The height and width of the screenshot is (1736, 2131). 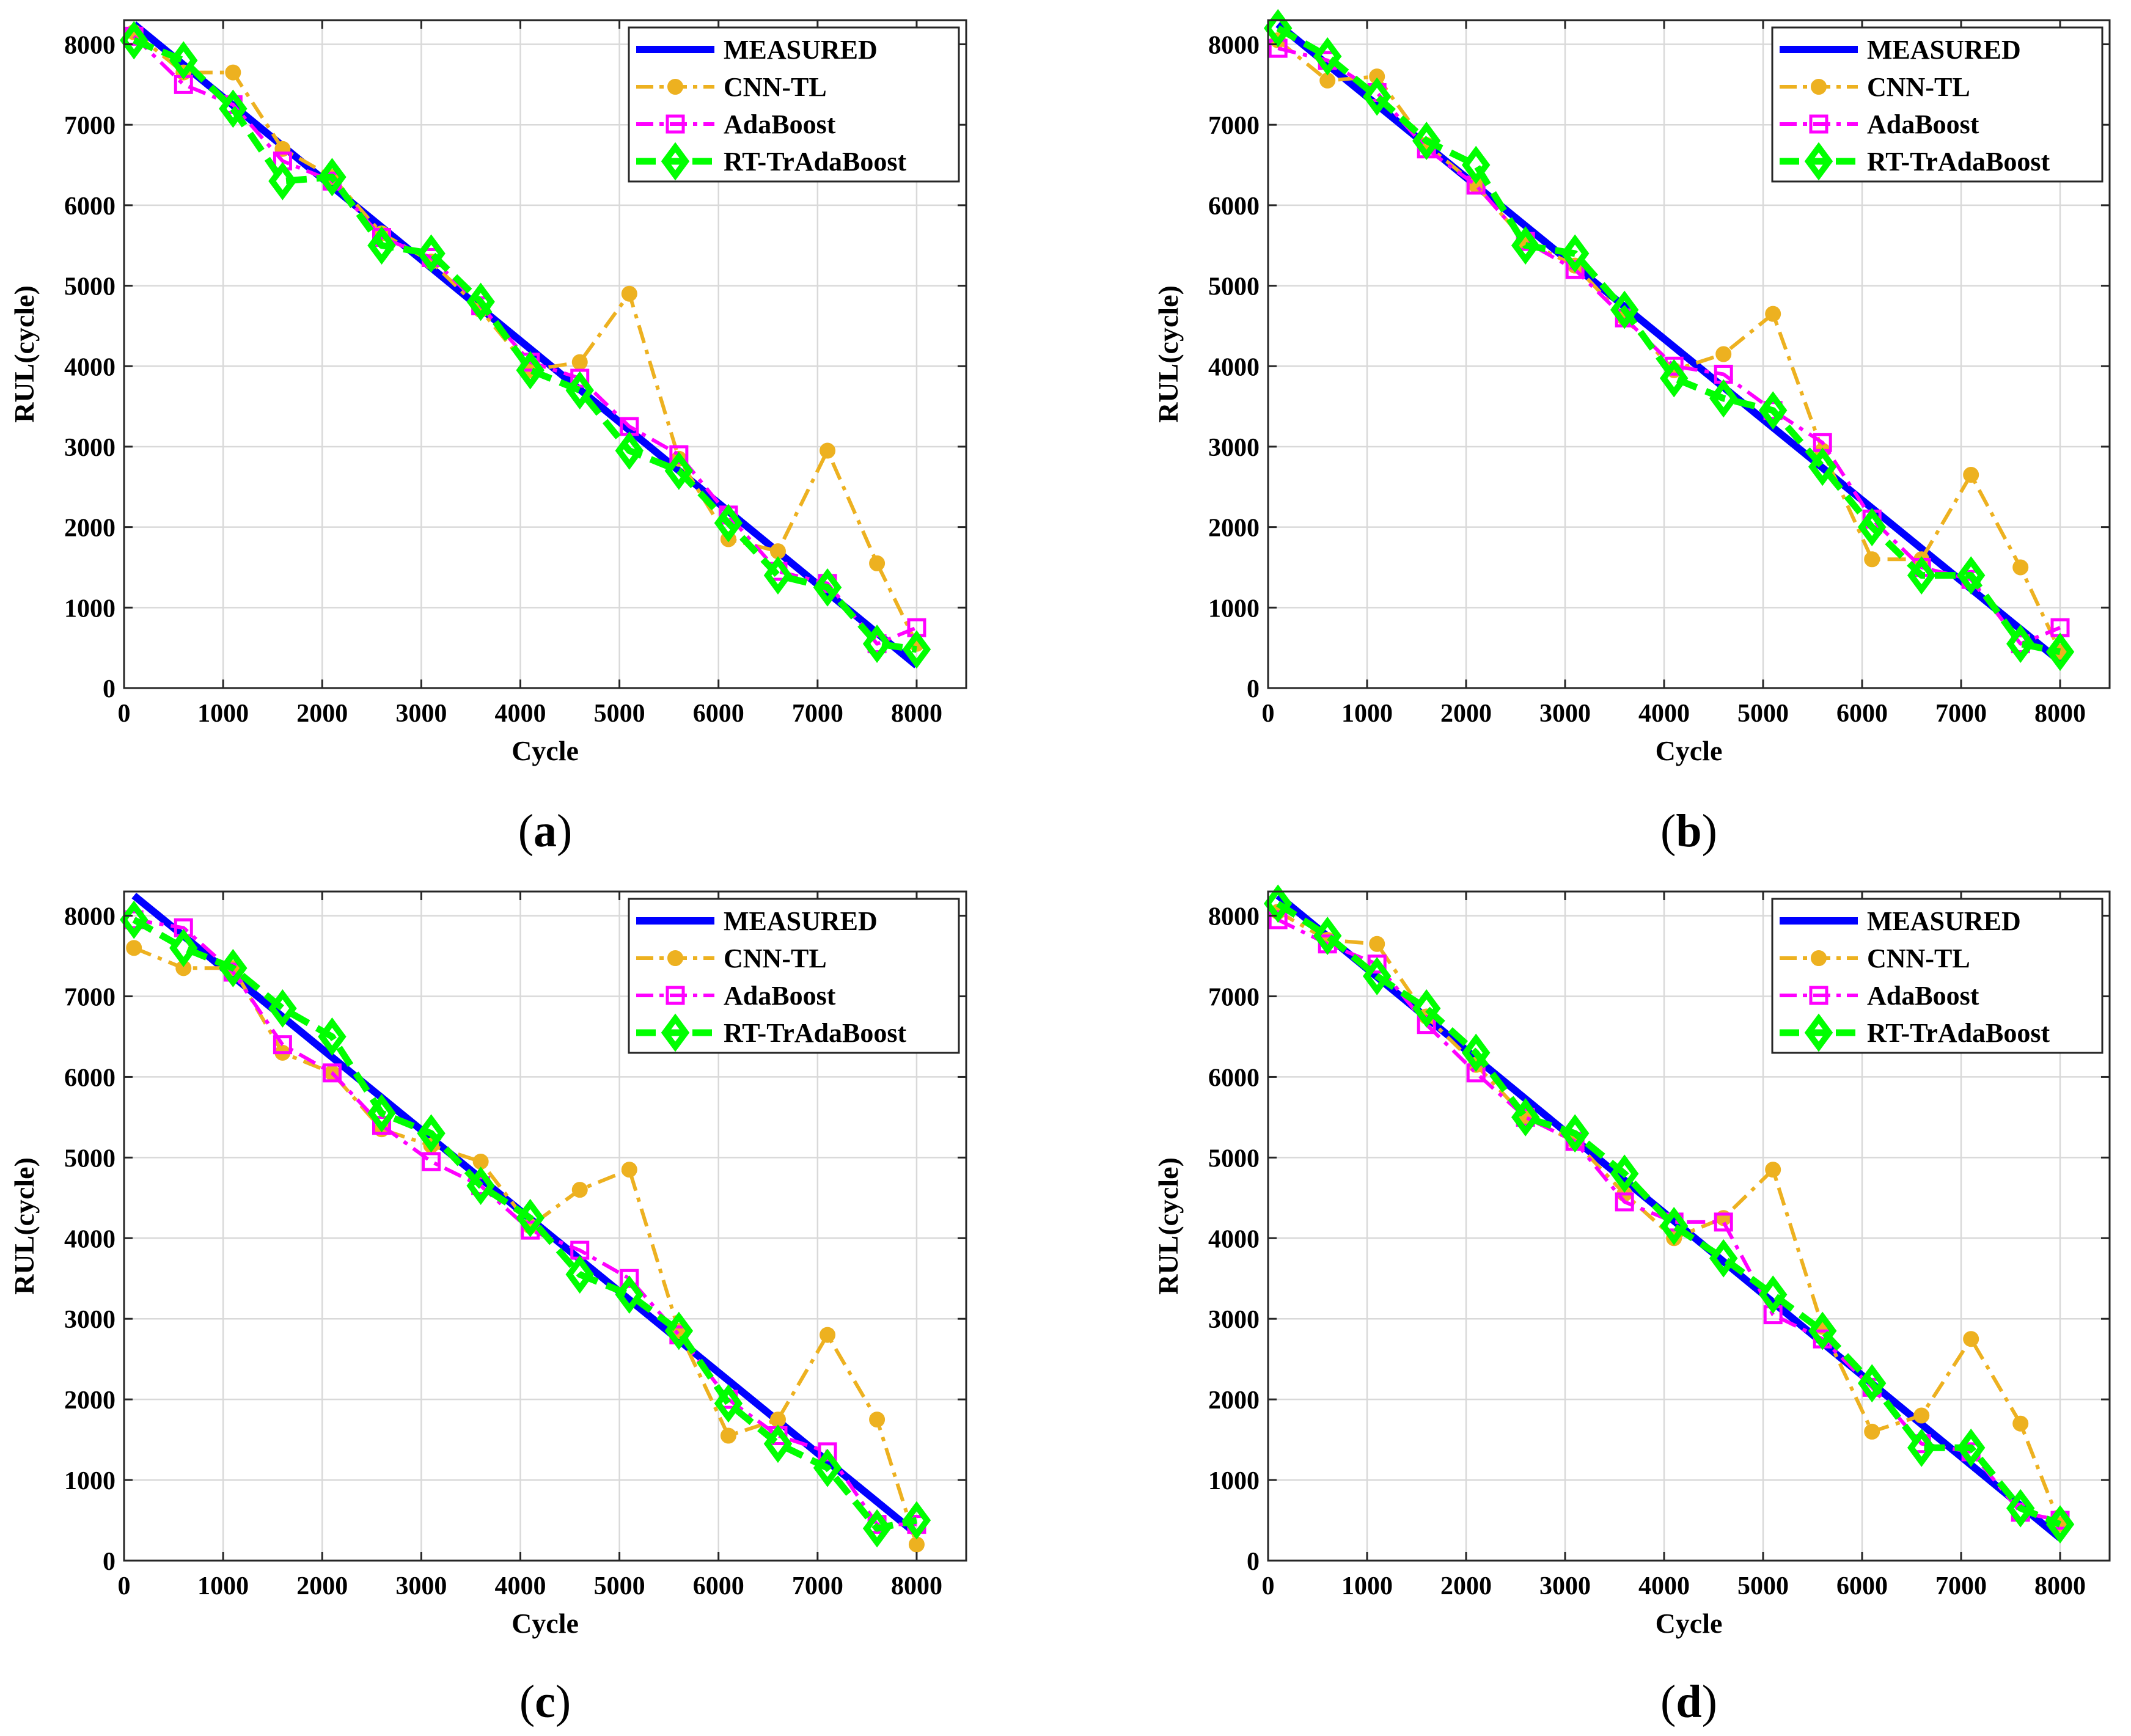 I want to click on x-tick-label: 0, so click(x=1268, y=1586).